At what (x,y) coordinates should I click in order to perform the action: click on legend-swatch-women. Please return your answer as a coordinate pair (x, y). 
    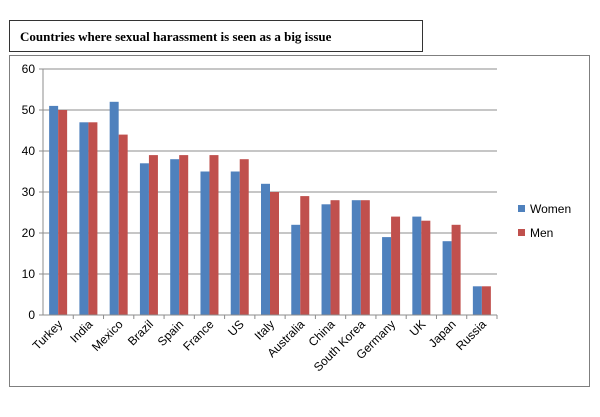
    Looking at the image, I should click on (521, 208).